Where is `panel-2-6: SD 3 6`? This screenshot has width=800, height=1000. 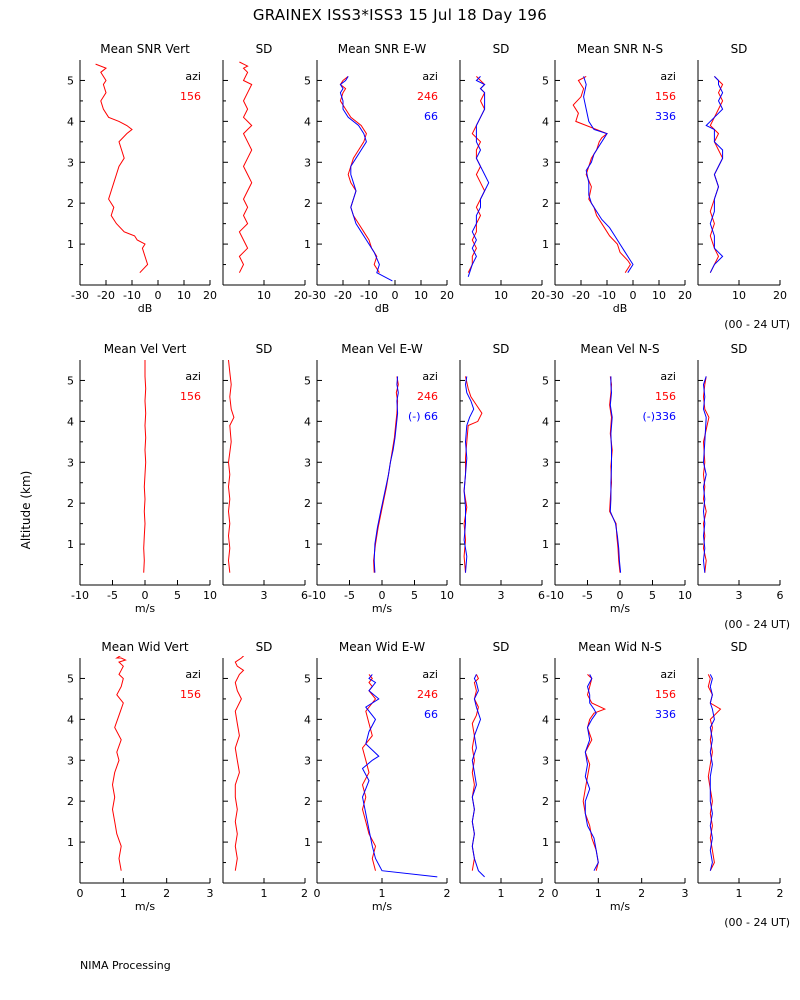
panel-2-6: SD 3 6 is located at coordinates (740, 472).